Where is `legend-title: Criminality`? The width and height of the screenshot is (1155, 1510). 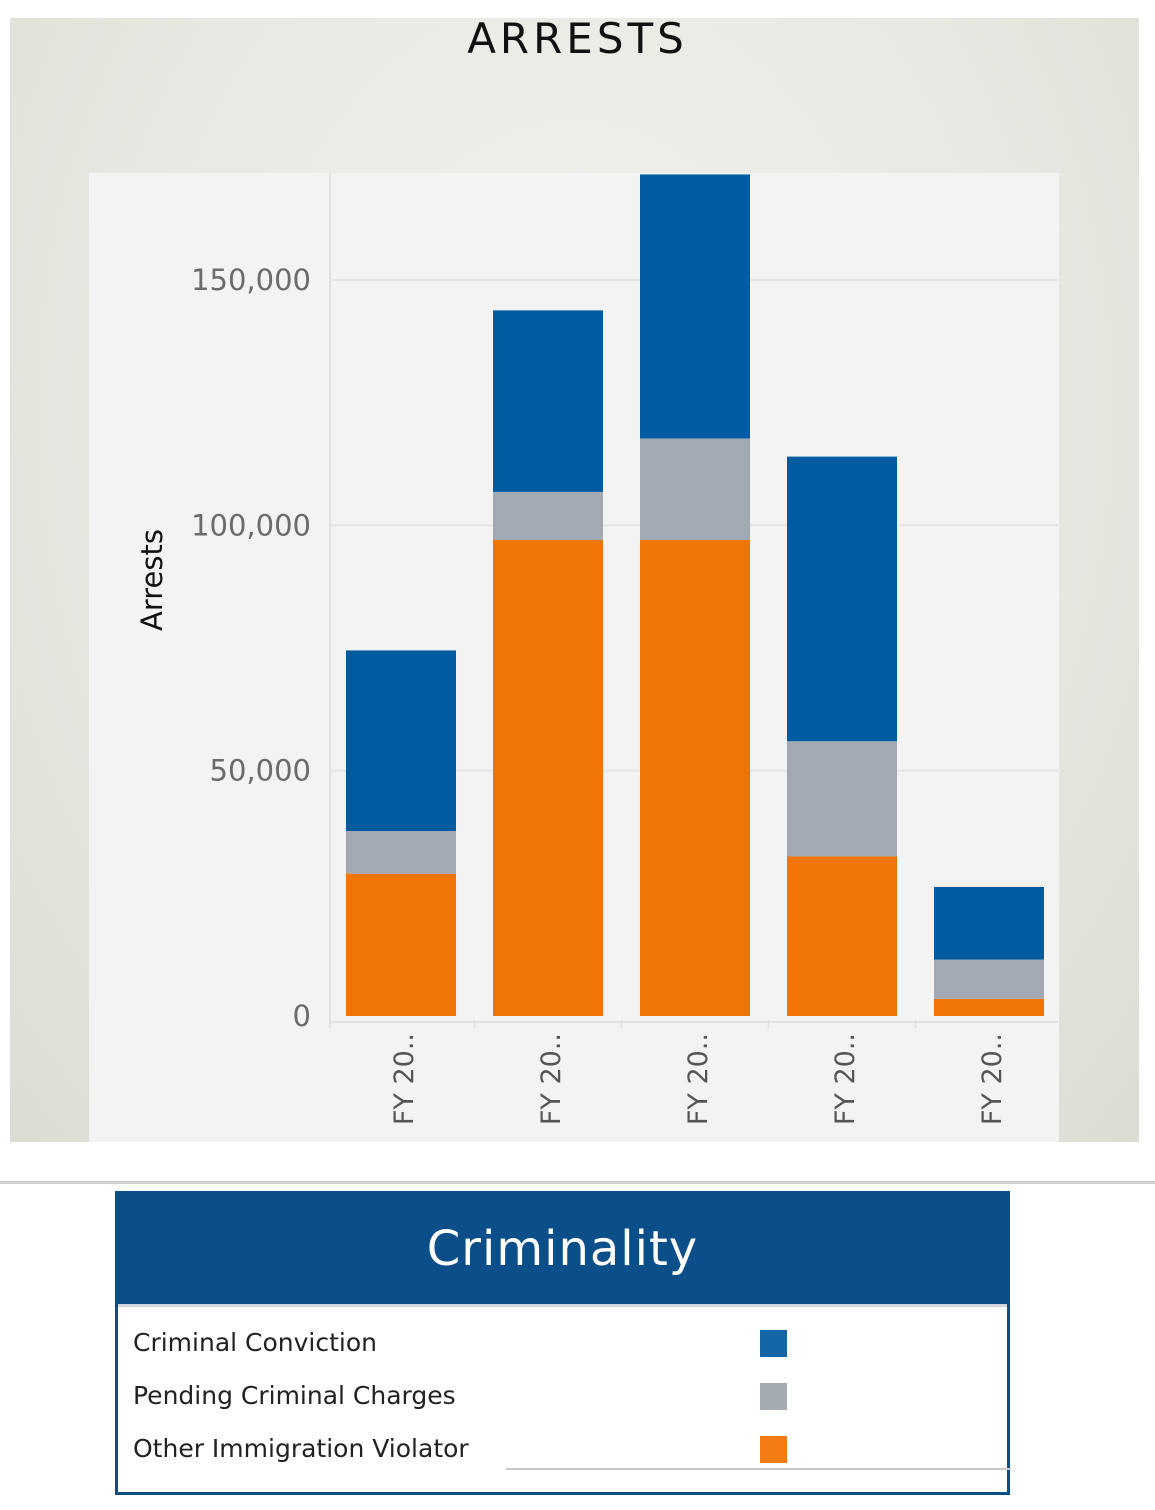
legend-title: Criminality is located at coordinates (562, 1250).